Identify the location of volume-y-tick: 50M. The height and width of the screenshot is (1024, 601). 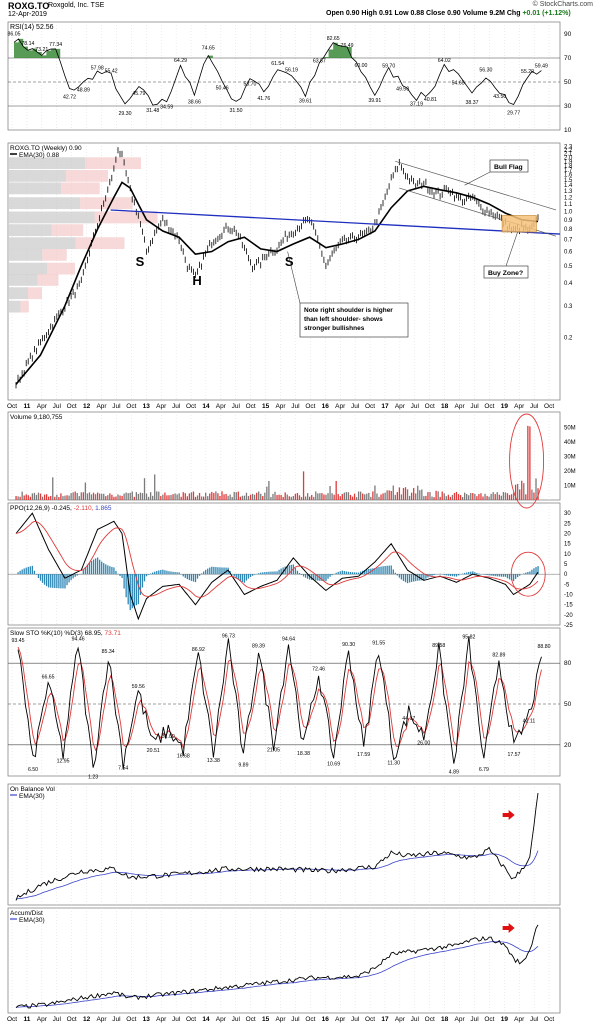
(570, 428).